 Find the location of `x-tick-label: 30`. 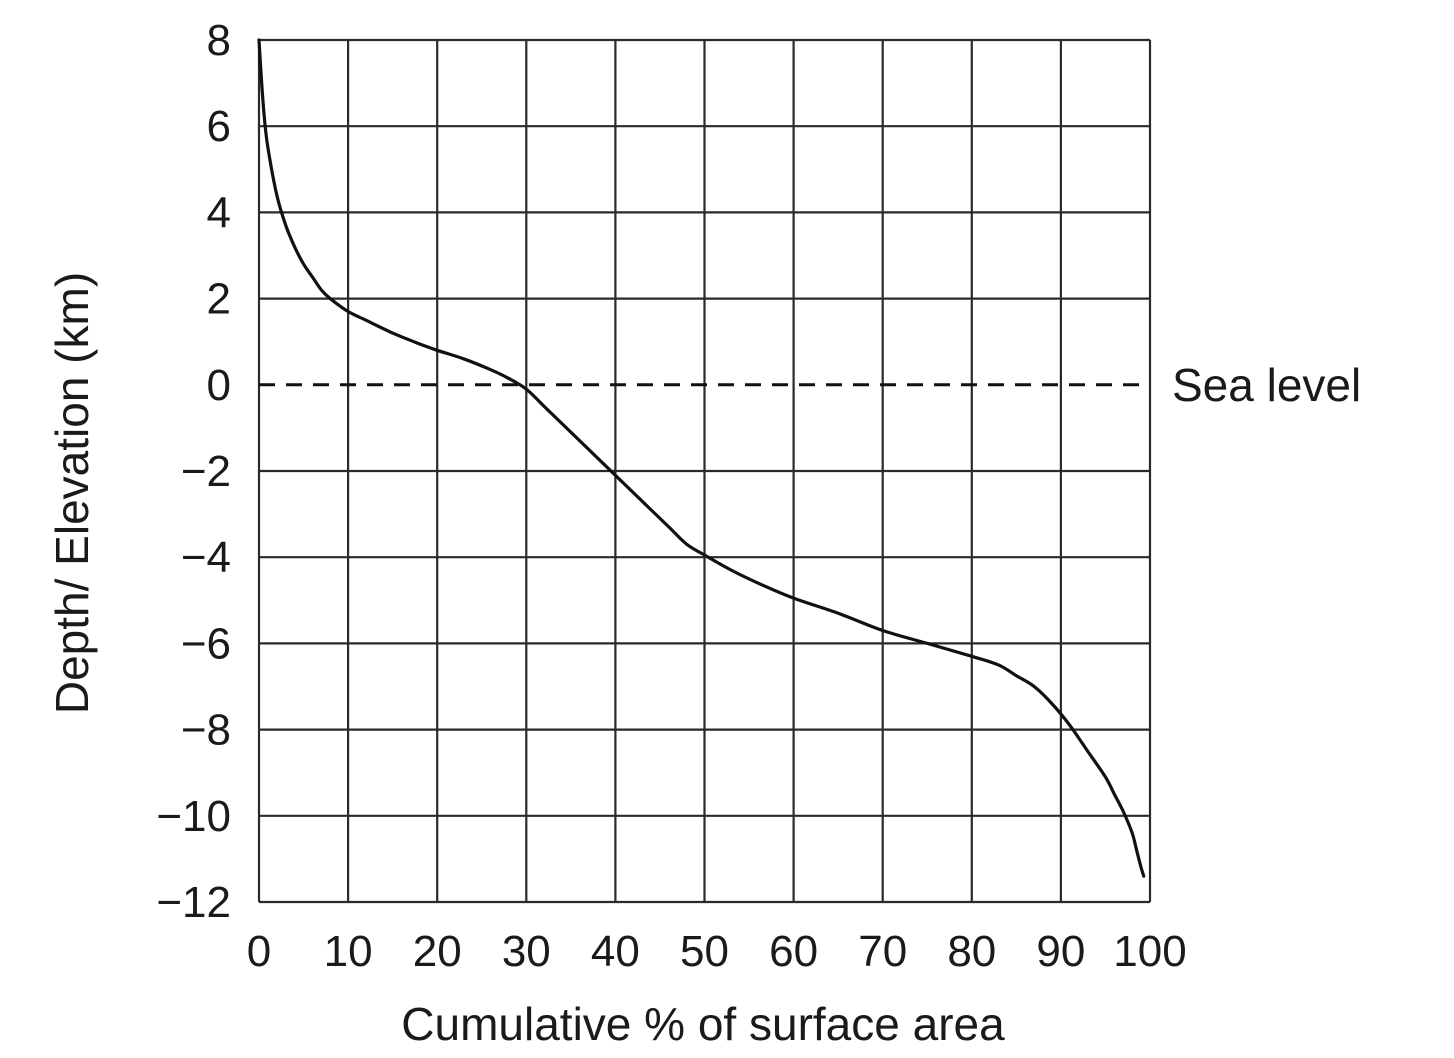

x-tick-label: 30 is located at coordinates (526, 951).